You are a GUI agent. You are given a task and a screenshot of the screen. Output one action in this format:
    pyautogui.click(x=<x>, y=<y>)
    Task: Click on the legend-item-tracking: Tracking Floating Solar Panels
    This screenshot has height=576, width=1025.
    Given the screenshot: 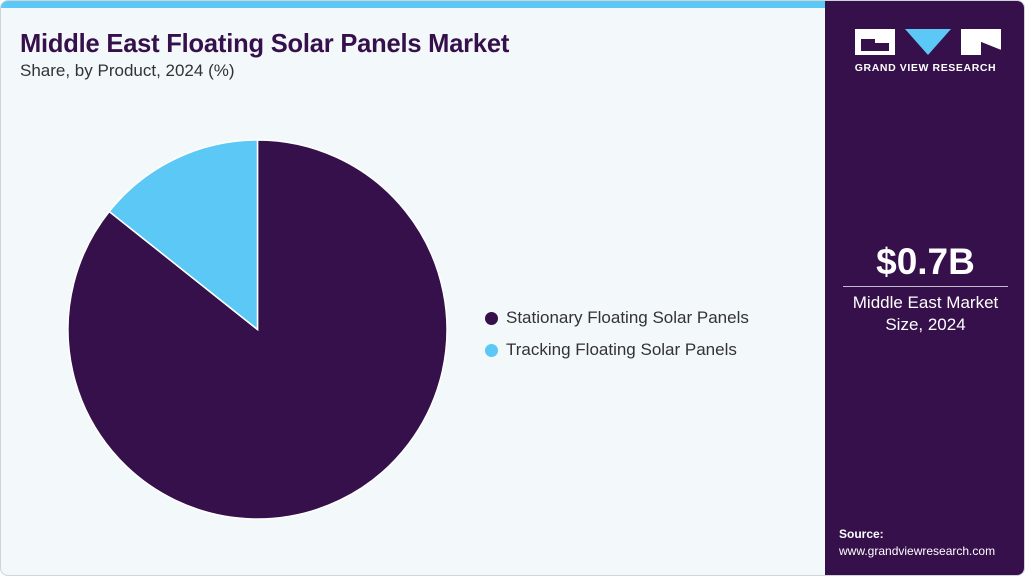 What is the action you would take?
    pyautogui.click(x=617, y=350)
    